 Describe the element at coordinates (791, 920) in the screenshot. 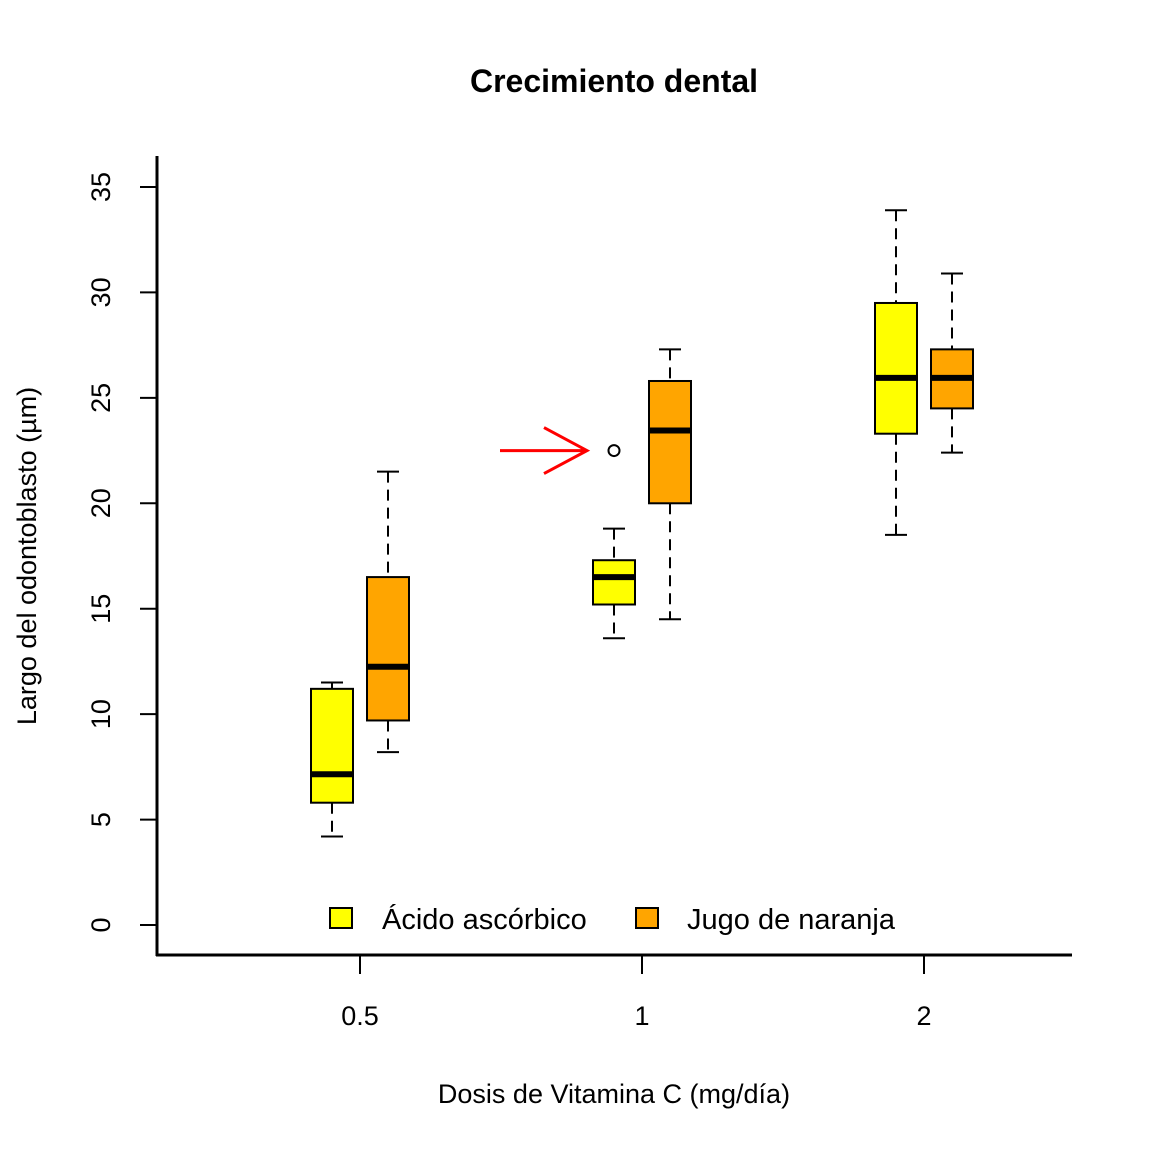

I see `legend-label: Jugo de naranja` at that location.